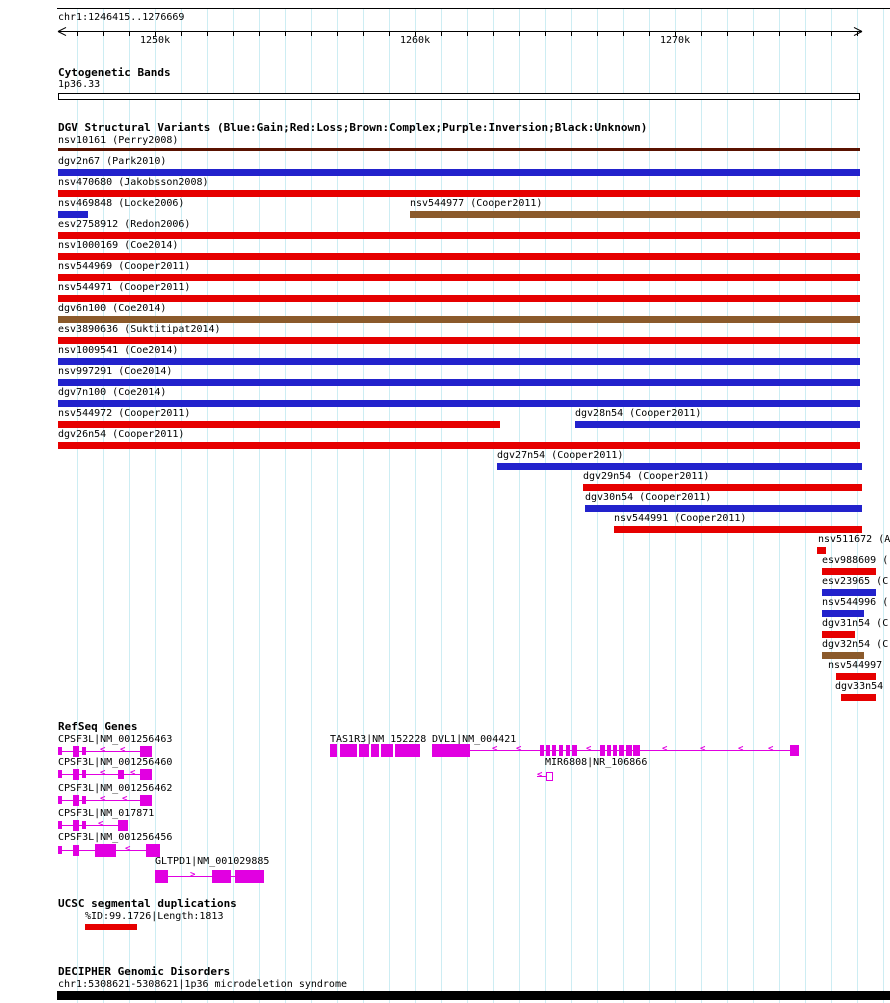  I want to click on variant-label: esv2758912 (Redon2006), so click(124, 224).